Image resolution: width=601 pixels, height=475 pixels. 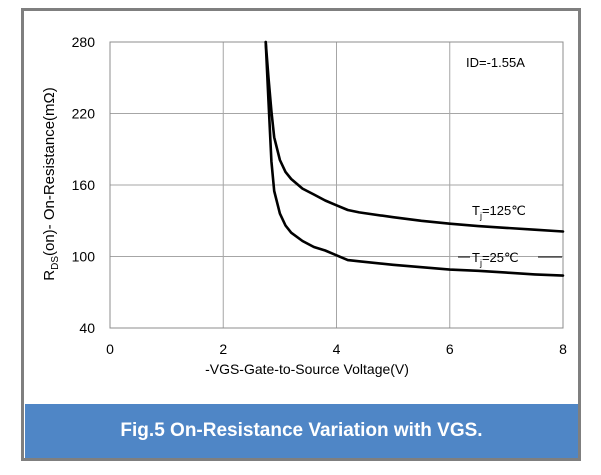 What do you see at coordinates (495, 62) in the screenshot?
I see `id-annotation: ID=-1.55A` at bounding box center [495, 62].